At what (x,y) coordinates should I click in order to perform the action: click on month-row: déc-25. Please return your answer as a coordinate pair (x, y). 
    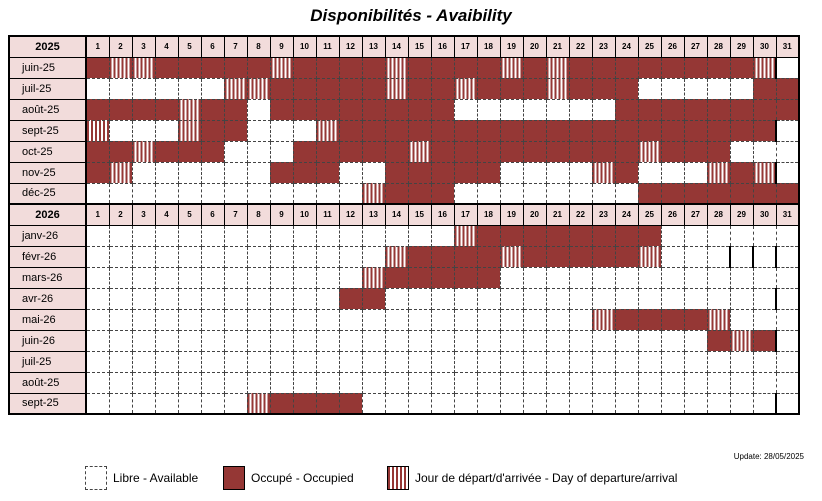
    Looking at the image, I should click on (404, 193).